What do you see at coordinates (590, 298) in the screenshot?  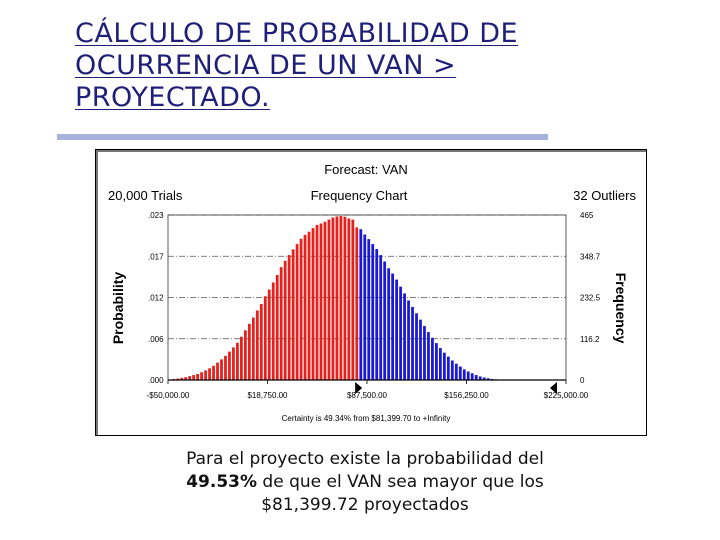 I see `y-tick-label-right: 232.5` at bounding box center [590, 298].